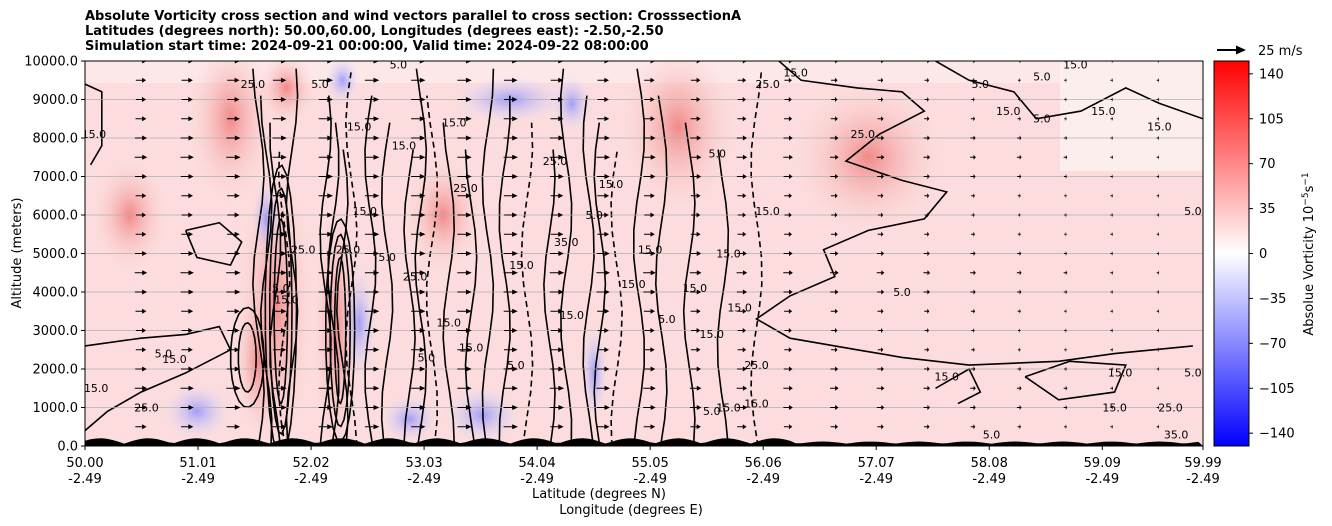 This screenshot has height=526, width=1332. What do you see at coordinates (566, 242) in the screenshot?
I see `contour-label: 35.0` at bounding box center [566, 242].